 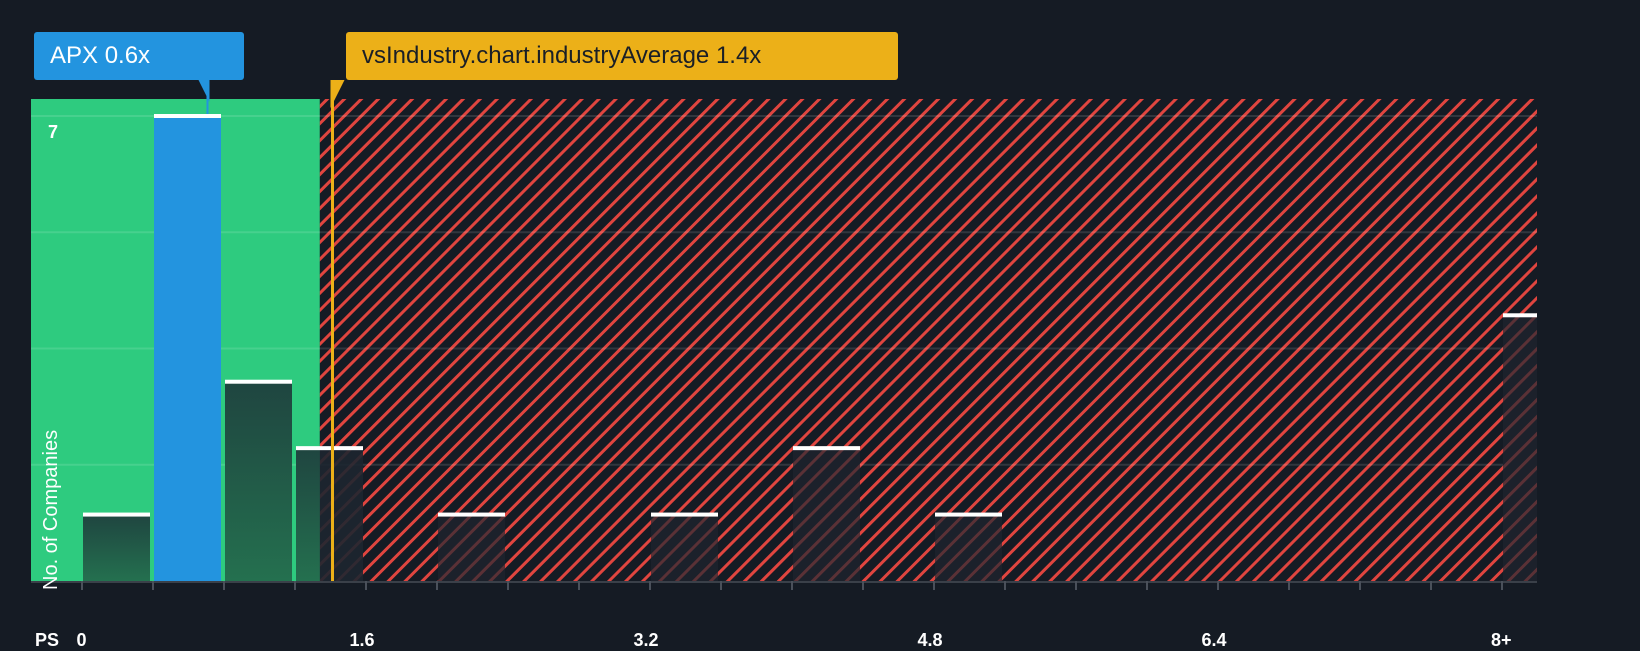 What do you see at coordinates (622, 56) in the screenshot?
I see `industry-average-callout: vsIndustry.chart.industryAverage 1.4x` at bounding box center [622, 56].